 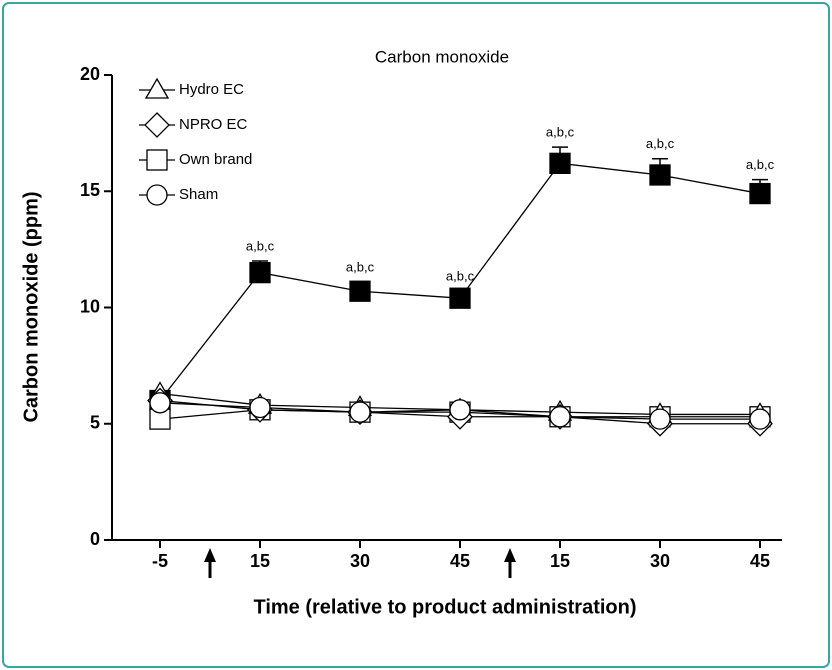 I want to click on legend-label: Sham, so click(x=198, y=194).